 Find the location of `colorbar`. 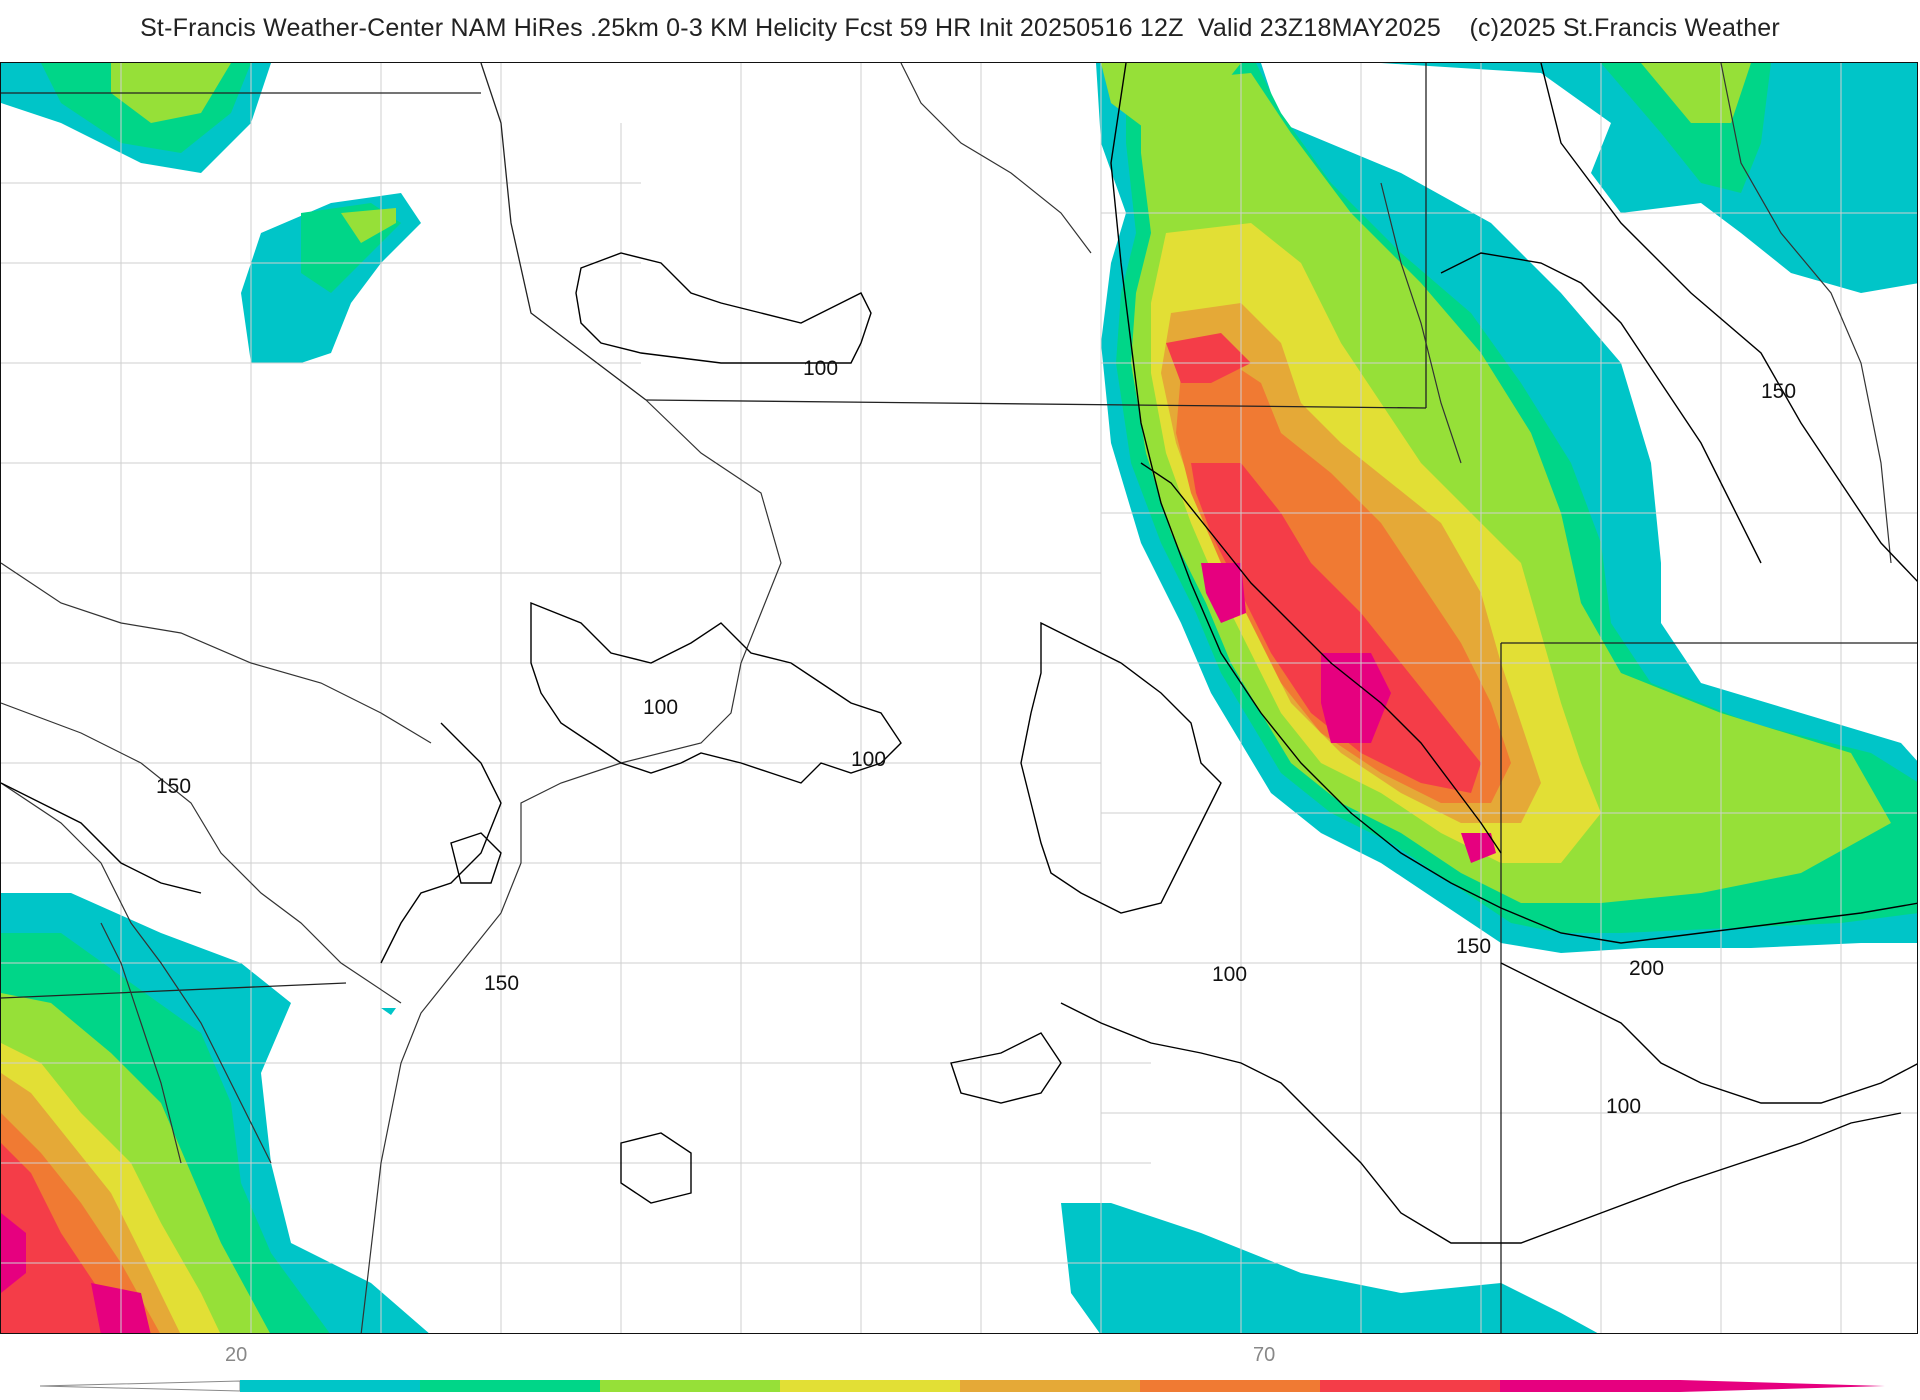

colorbar is located at coordinates (962, 1386).